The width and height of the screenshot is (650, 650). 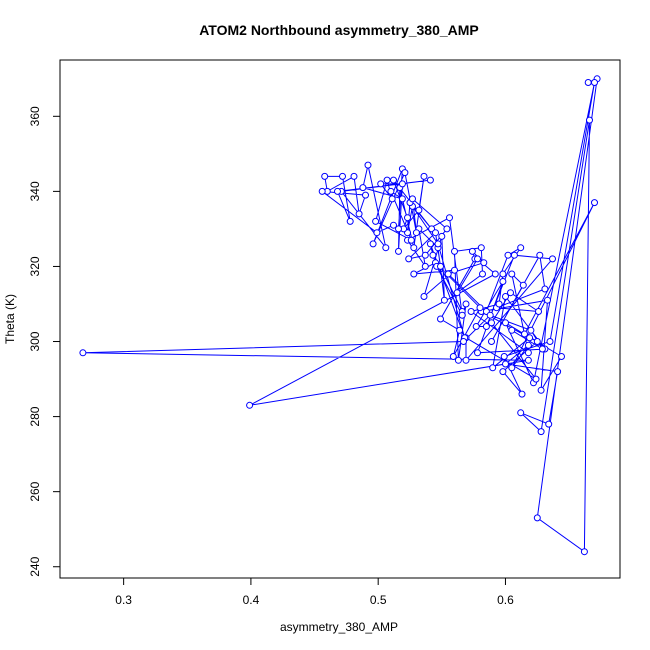 I want to click on x-axis-label: asymmetry_380_AMP, so click(x=339, y=627).